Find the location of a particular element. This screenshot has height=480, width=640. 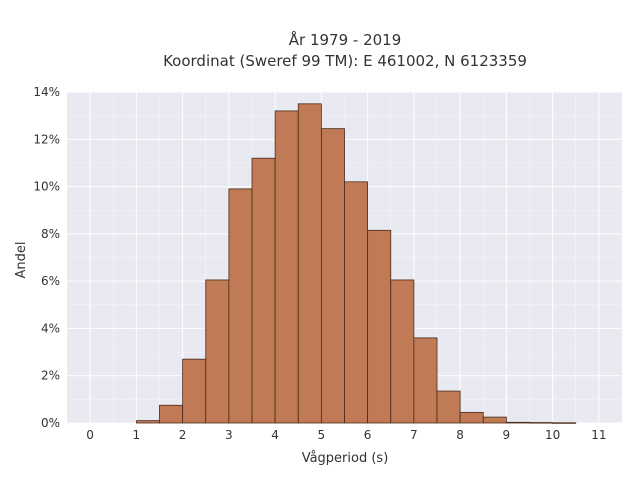

y-tick-label: 6% is located at coordinates (50, 281).